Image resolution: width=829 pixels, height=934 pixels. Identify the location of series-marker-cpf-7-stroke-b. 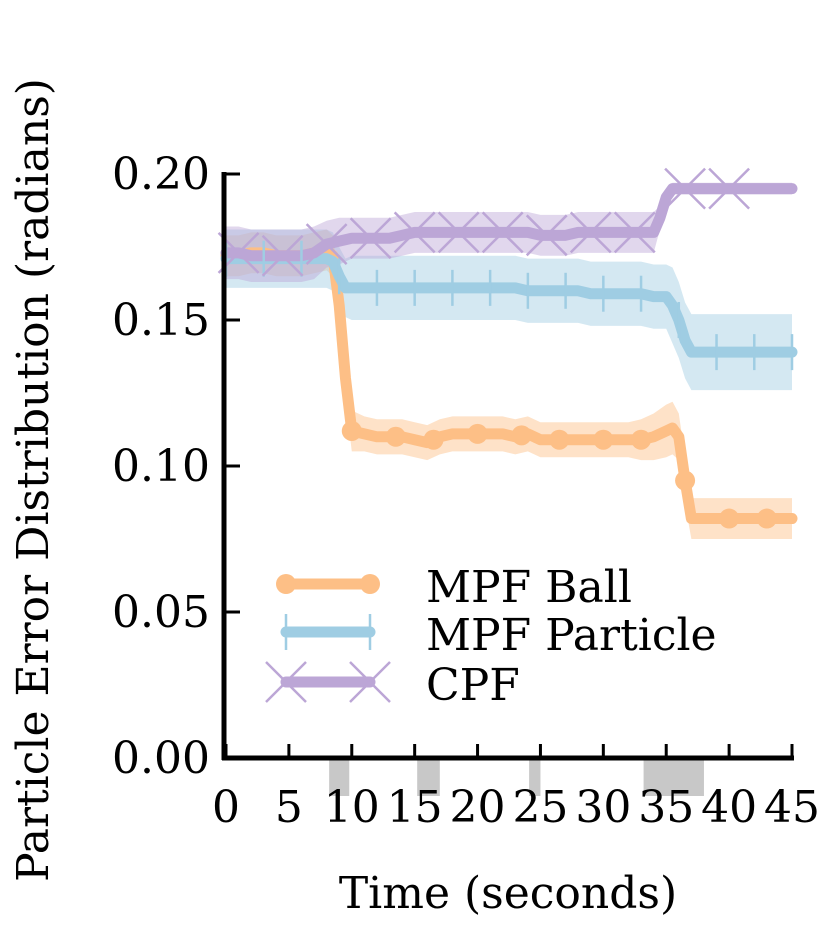
(546, 235).